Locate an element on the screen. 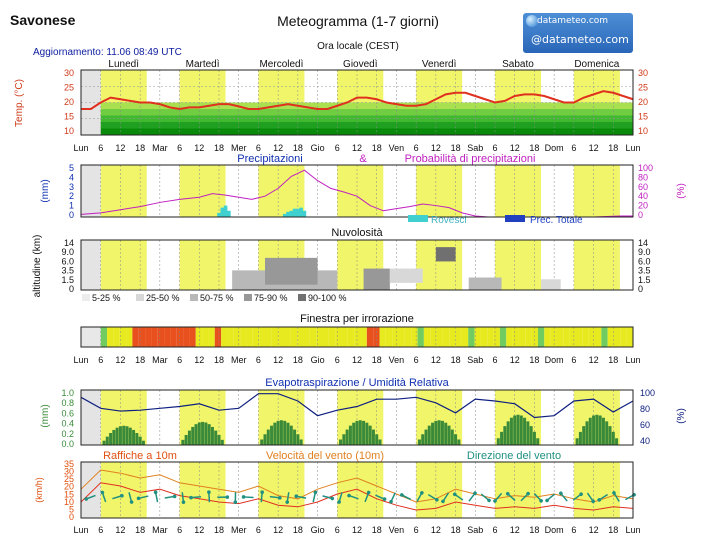 This screenshot has width=702, height=554. spray-time-axis-tick-label: 6 is located at coordinates (494, 360).